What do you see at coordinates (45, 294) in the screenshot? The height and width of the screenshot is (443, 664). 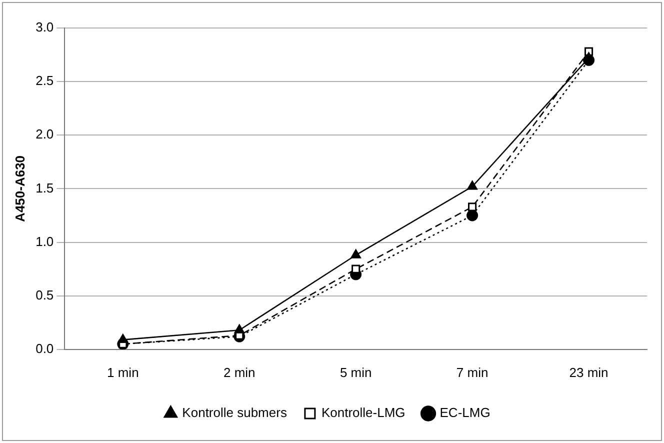 I see `y-tick-label: 0.5` at bounding box center [45, 294].